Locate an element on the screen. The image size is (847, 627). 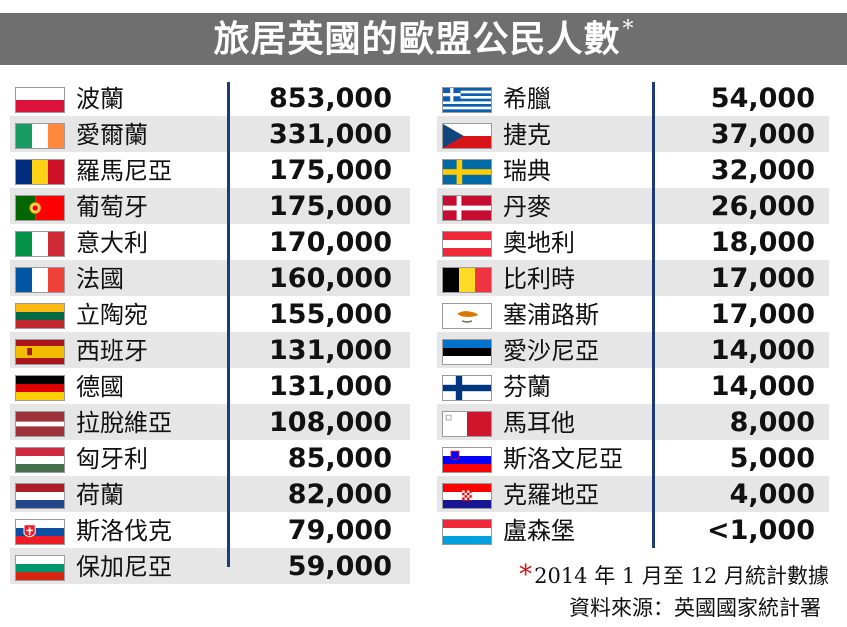
table-row: 羅馬尼亞 175,000 is located at coordinates (210, 170).